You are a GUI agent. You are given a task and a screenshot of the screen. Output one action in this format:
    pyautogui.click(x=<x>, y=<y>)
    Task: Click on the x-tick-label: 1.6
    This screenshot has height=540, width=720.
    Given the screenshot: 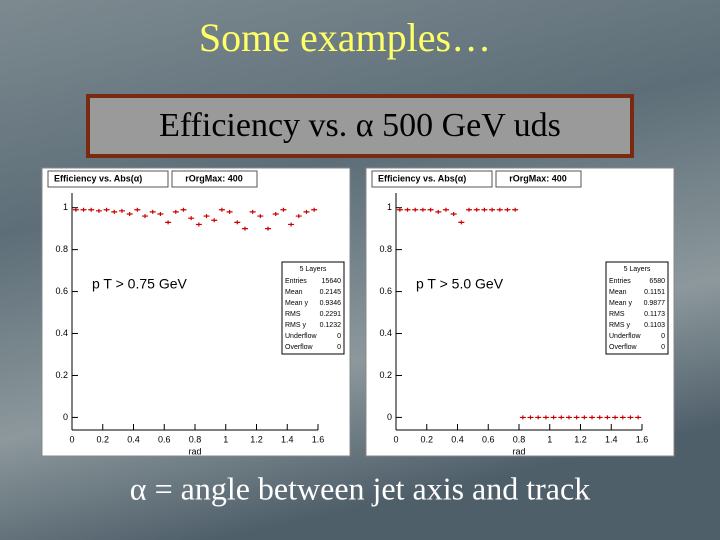 What is the action you would take?
    pyautogui.click(x=642, y=439)
    